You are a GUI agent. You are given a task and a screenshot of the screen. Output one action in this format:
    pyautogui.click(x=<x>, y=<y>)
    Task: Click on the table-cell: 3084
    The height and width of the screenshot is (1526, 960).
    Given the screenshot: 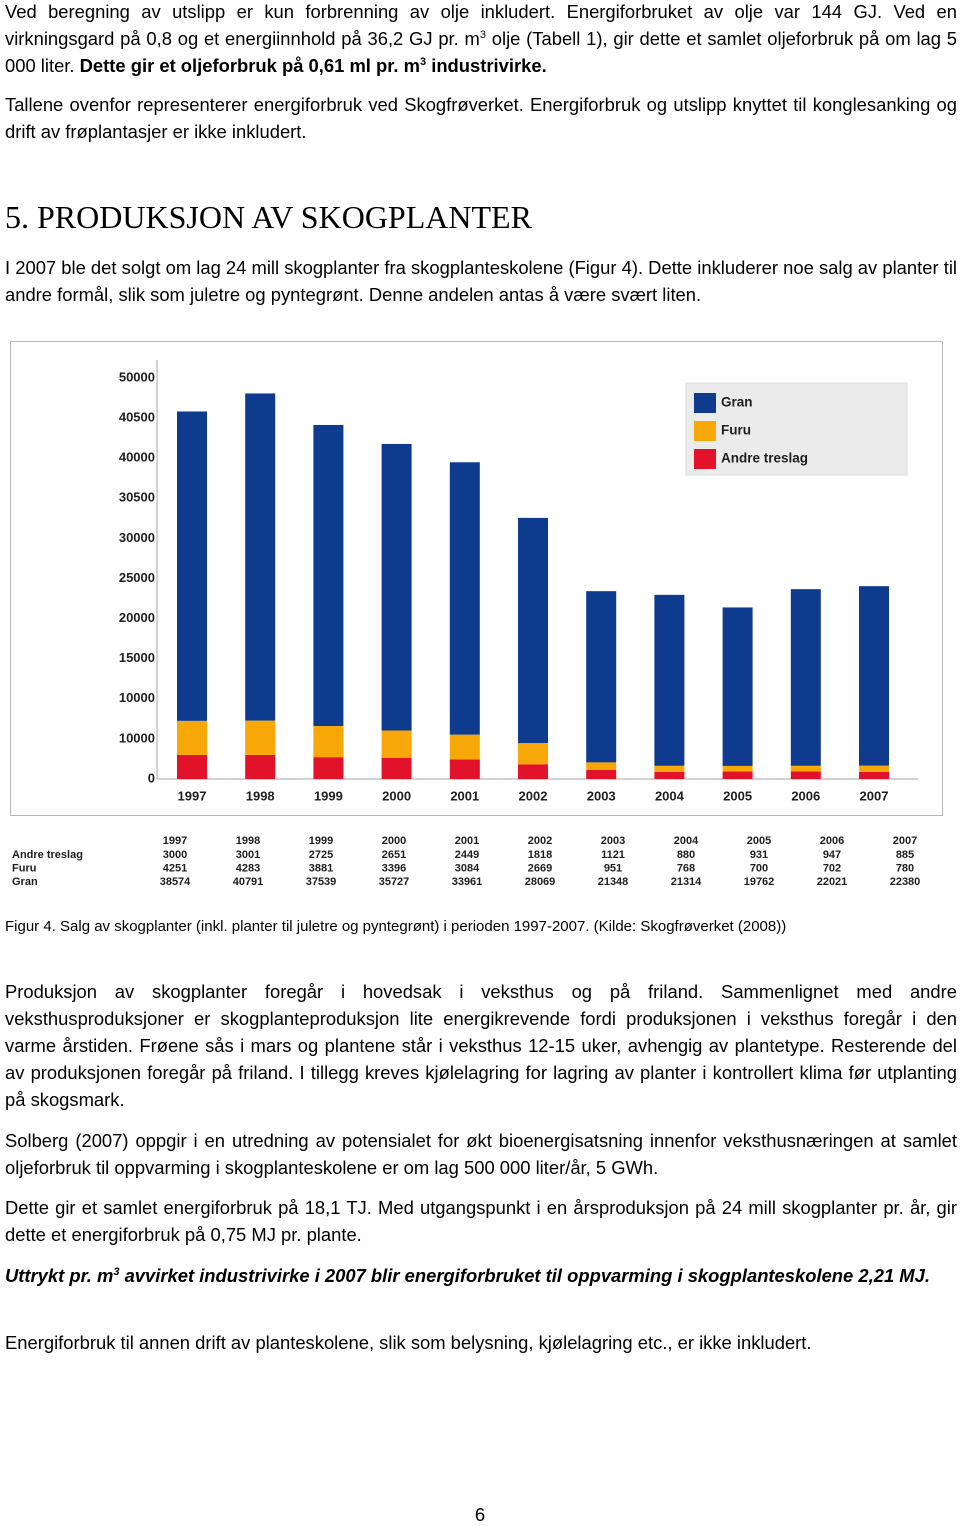 What is the action you would take?
    pyautogui.click(x=467, y=868)
    